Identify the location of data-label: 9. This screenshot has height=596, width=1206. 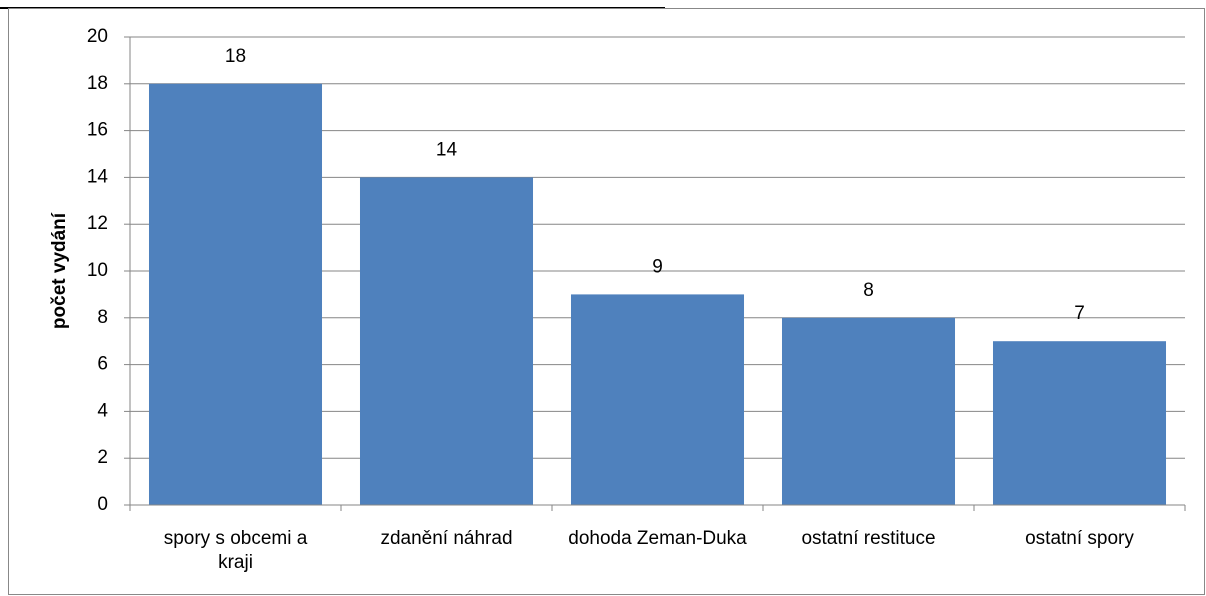
(657, 266).